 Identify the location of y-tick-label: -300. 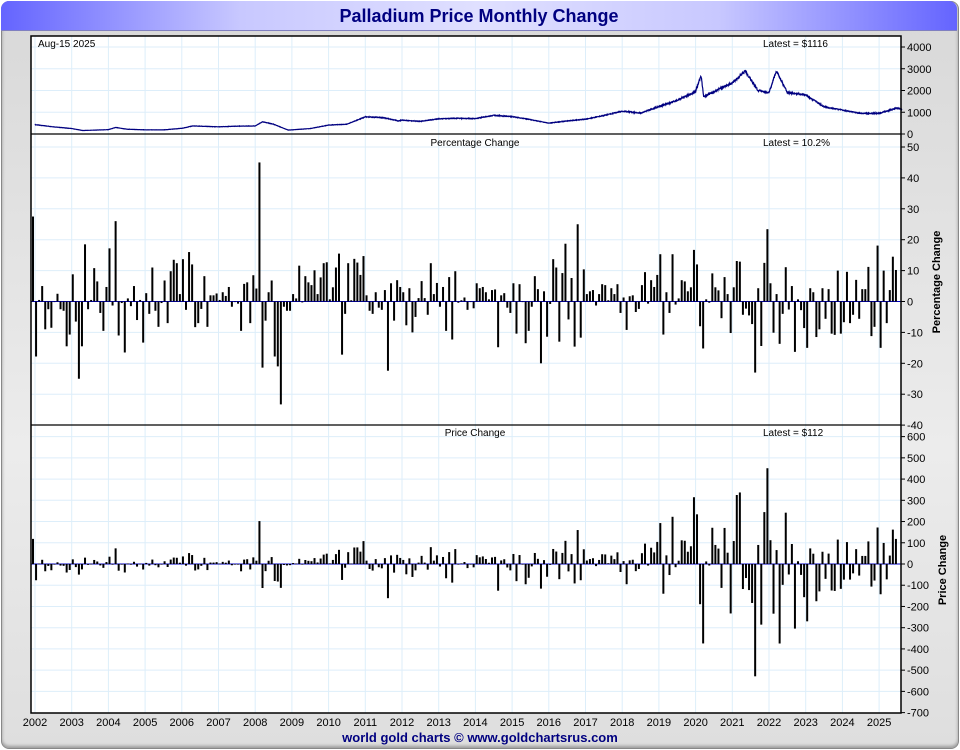
(918, 629).